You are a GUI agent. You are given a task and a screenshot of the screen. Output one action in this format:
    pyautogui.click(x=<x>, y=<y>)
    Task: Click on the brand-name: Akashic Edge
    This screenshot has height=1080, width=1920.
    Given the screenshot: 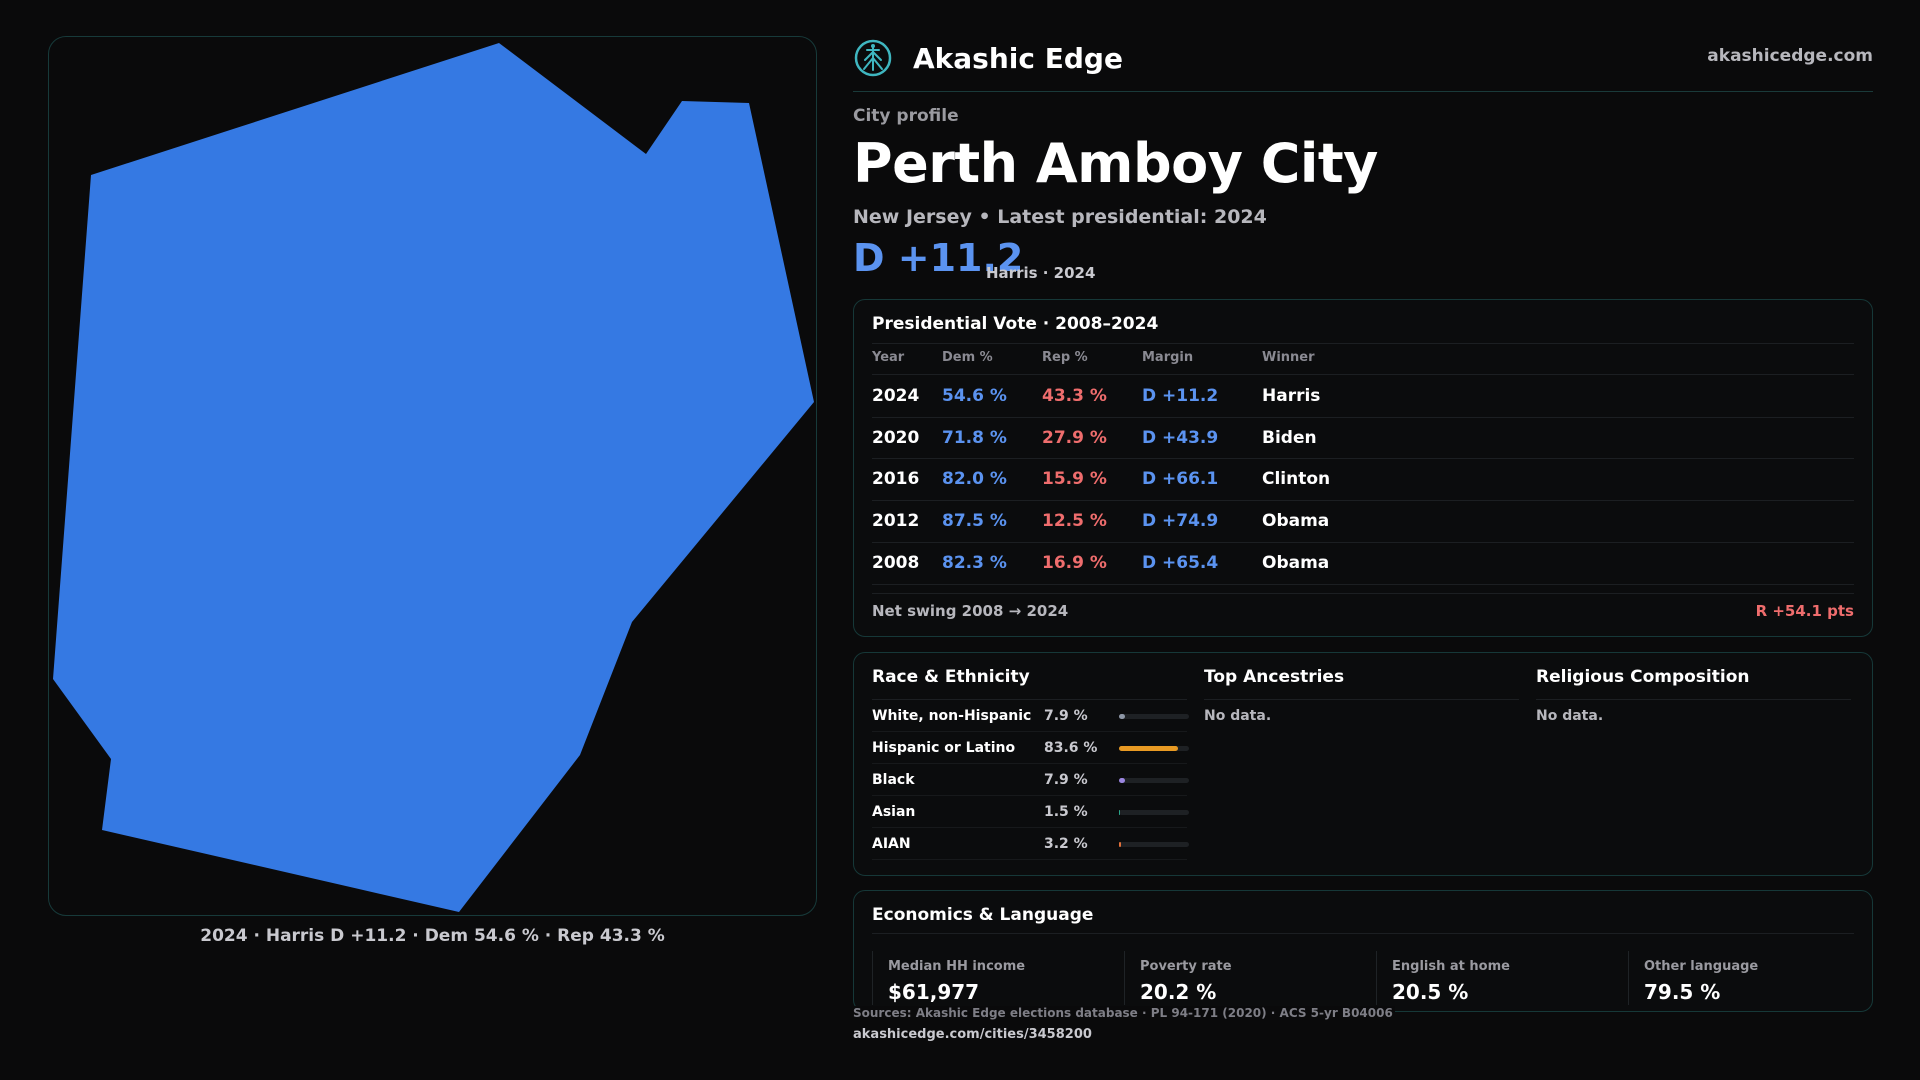 What is the action you would take?
    pyautogui.click(x=1018, y=58)
    